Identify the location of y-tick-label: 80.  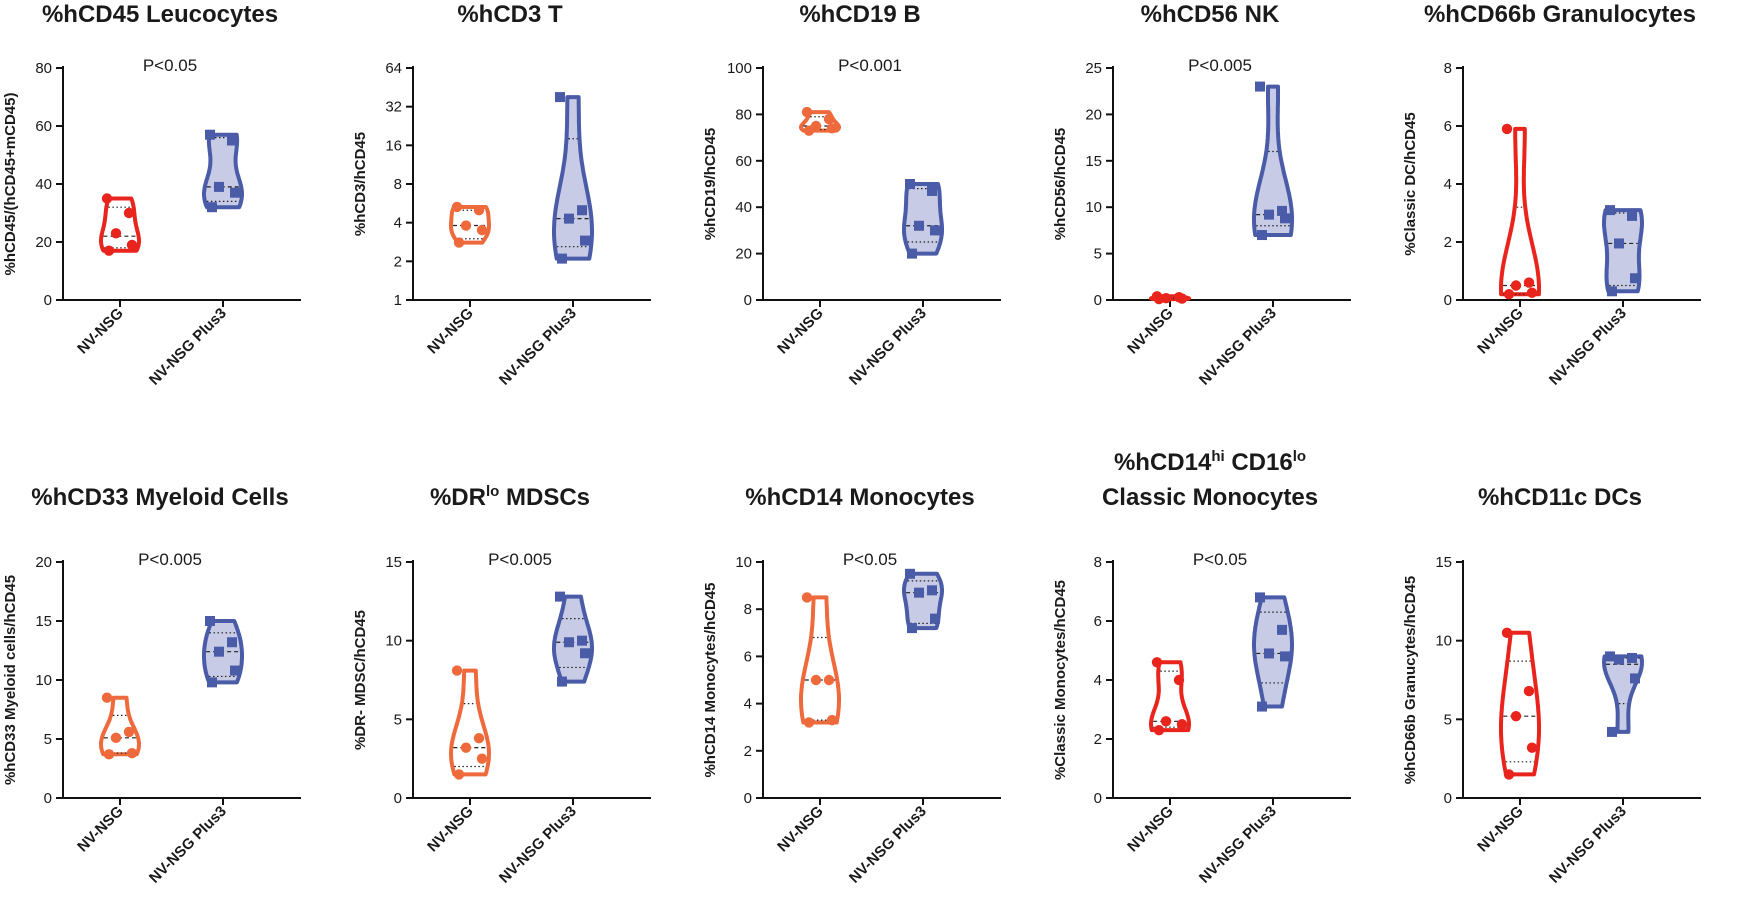
(743, 114).